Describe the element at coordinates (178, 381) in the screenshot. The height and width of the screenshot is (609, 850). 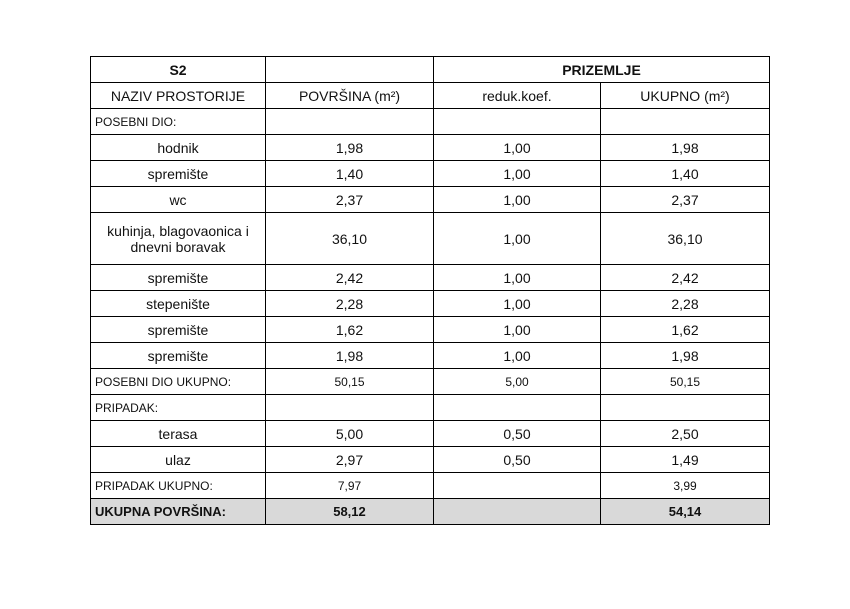
I see `table-cell: POSEBNI DIO UKUPNO:` at that location.